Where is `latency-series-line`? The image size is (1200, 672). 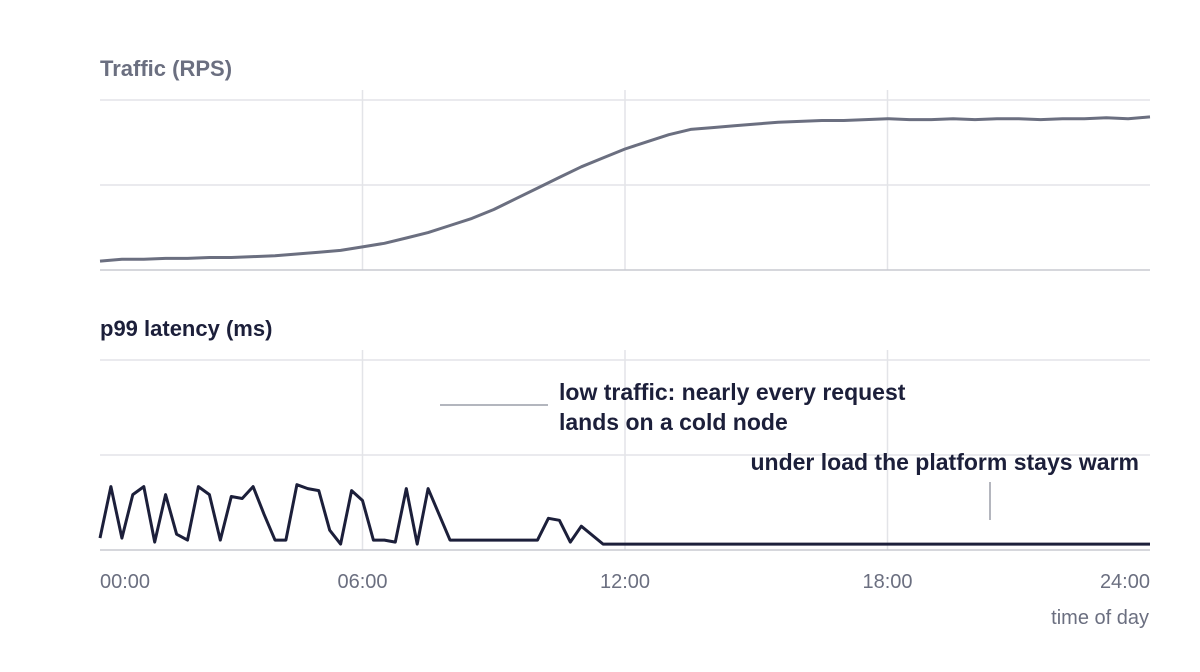
latency-series-line is located at coordinates (624, 514).